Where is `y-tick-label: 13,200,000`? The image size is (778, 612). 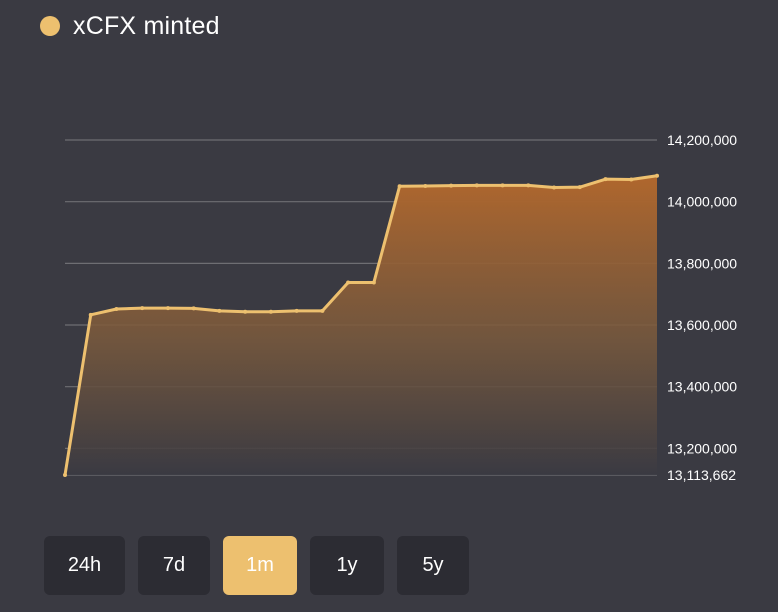
y-tick-label: 13,200,000 is located at coordinates (702, 448).